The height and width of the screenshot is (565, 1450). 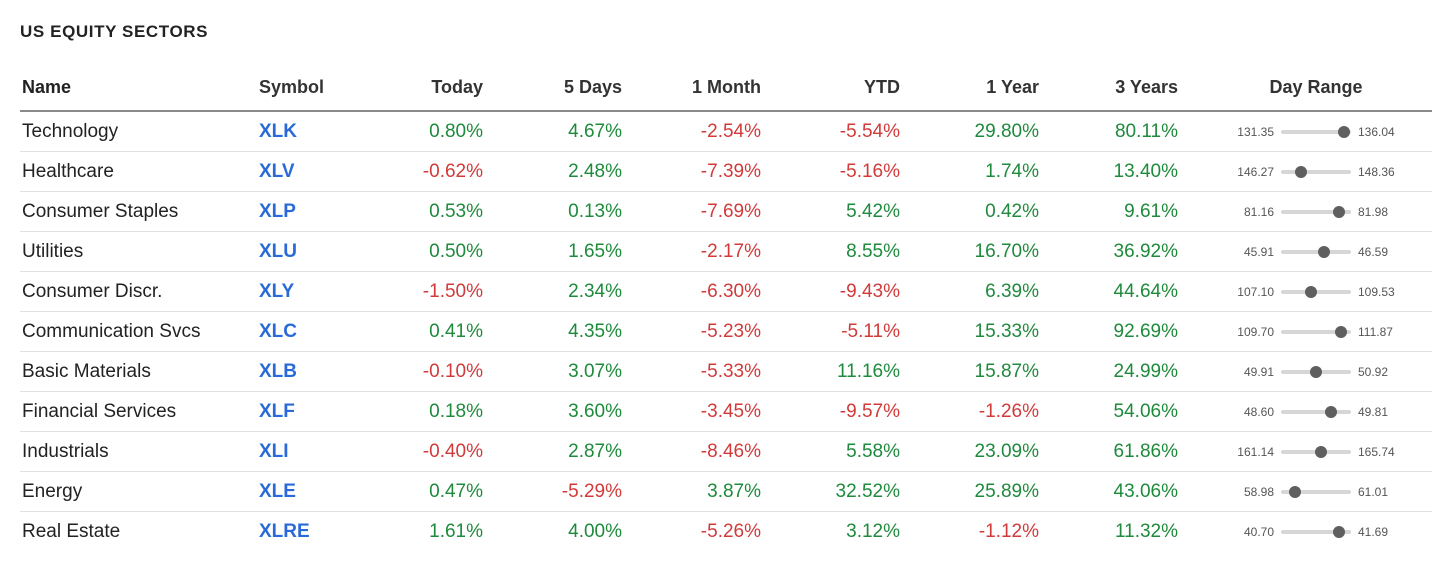 What do you see at coordinates (284, 531) in the screenshot?
I see `symbol-link: XLRE` at bounding box center [284, 531].